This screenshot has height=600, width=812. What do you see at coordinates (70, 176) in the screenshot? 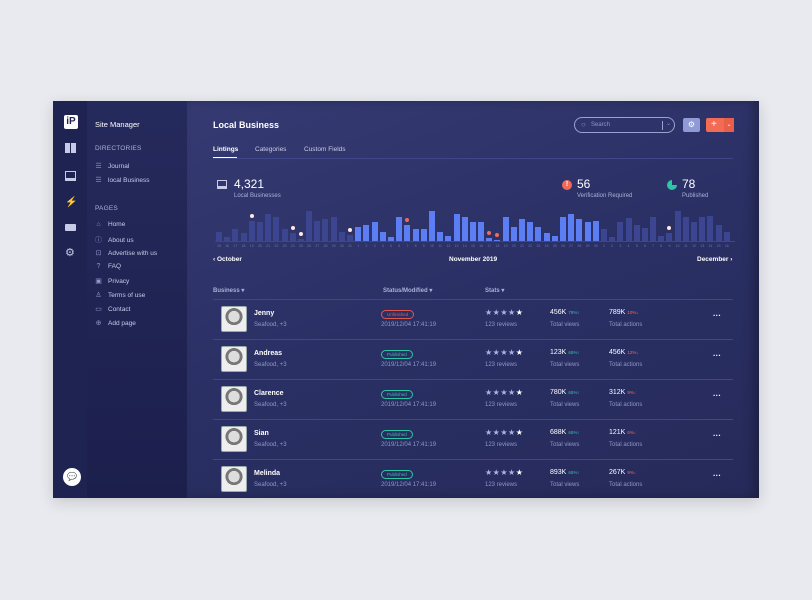
I see `chart-icon` at bounding box center [70, 176].